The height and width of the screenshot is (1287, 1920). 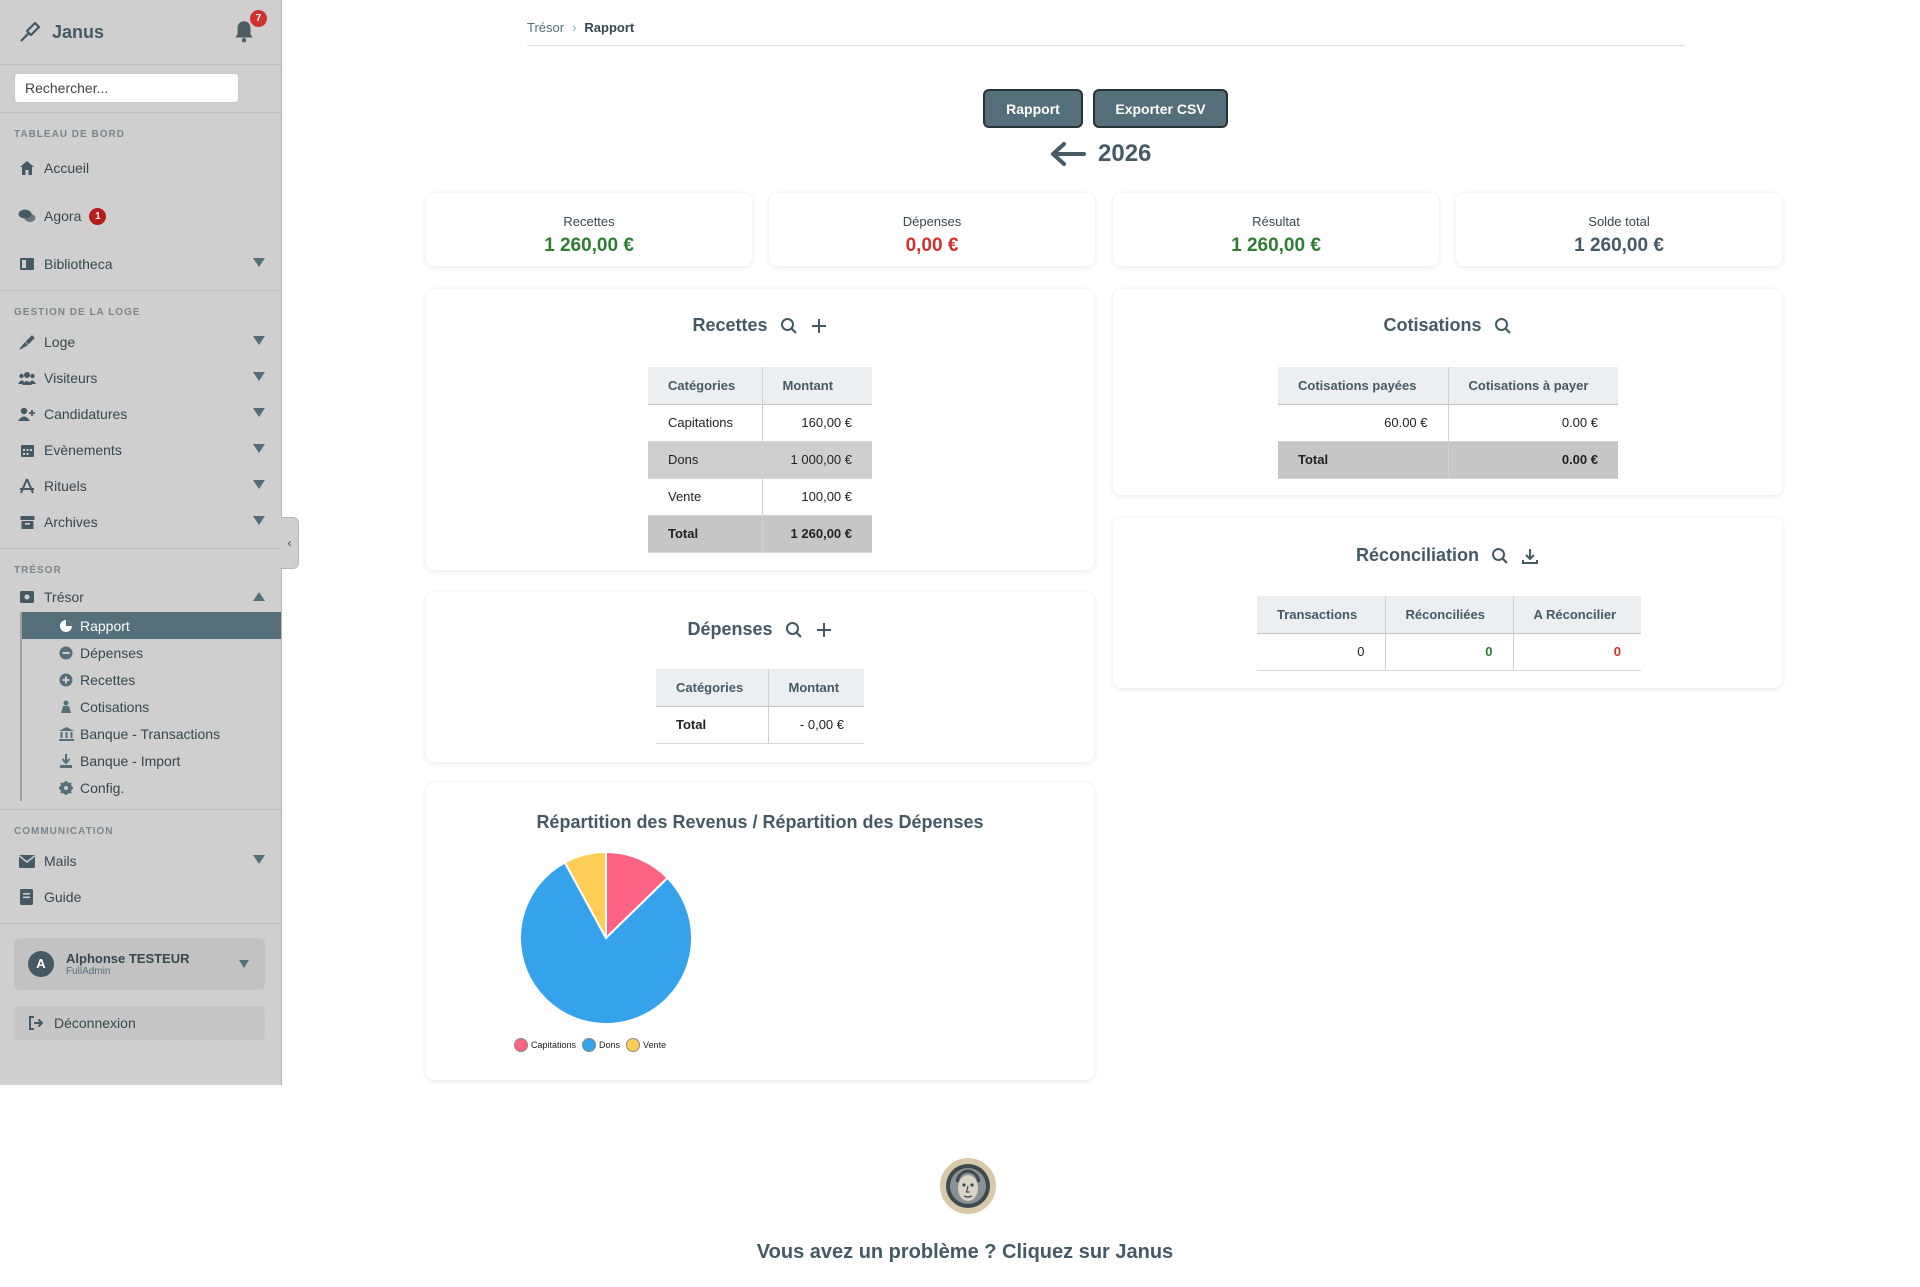 What do you see at coordinates (290, 543) in the screenshot?
I see `sidebar-collapse-toggle: ‹` at bounding box center [290, 543].